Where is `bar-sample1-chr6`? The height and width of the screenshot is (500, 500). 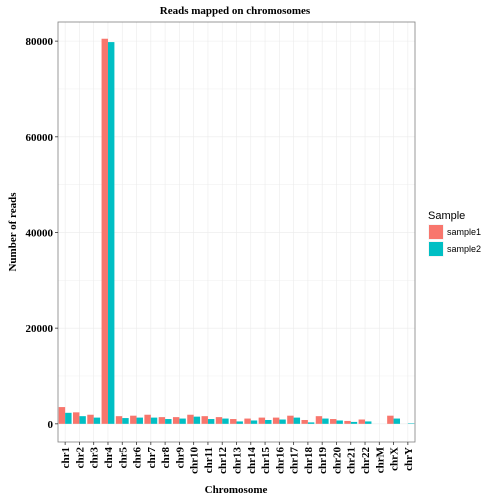 bar-sample1-chr6 is located at coordinates (133, 419).